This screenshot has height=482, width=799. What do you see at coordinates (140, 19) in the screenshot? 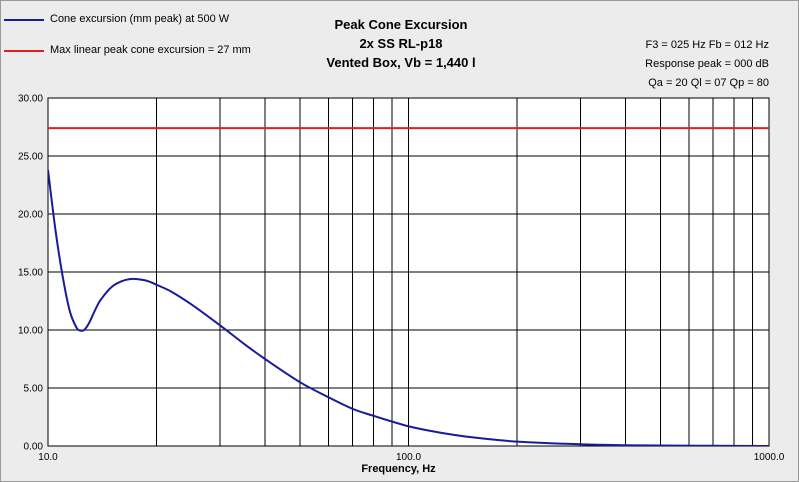
I see `legend-label-excursion: Cone excursion (mm peak) at 500 W` at bounding box center [140, 19].